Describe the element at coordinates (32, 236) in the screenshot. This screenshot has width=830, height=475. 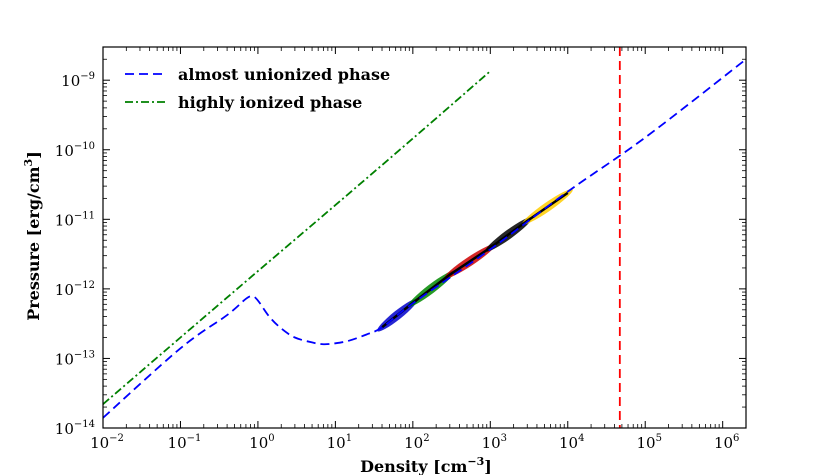
I see `y-axis-label: Pressure [erg/cm3]` at that location.